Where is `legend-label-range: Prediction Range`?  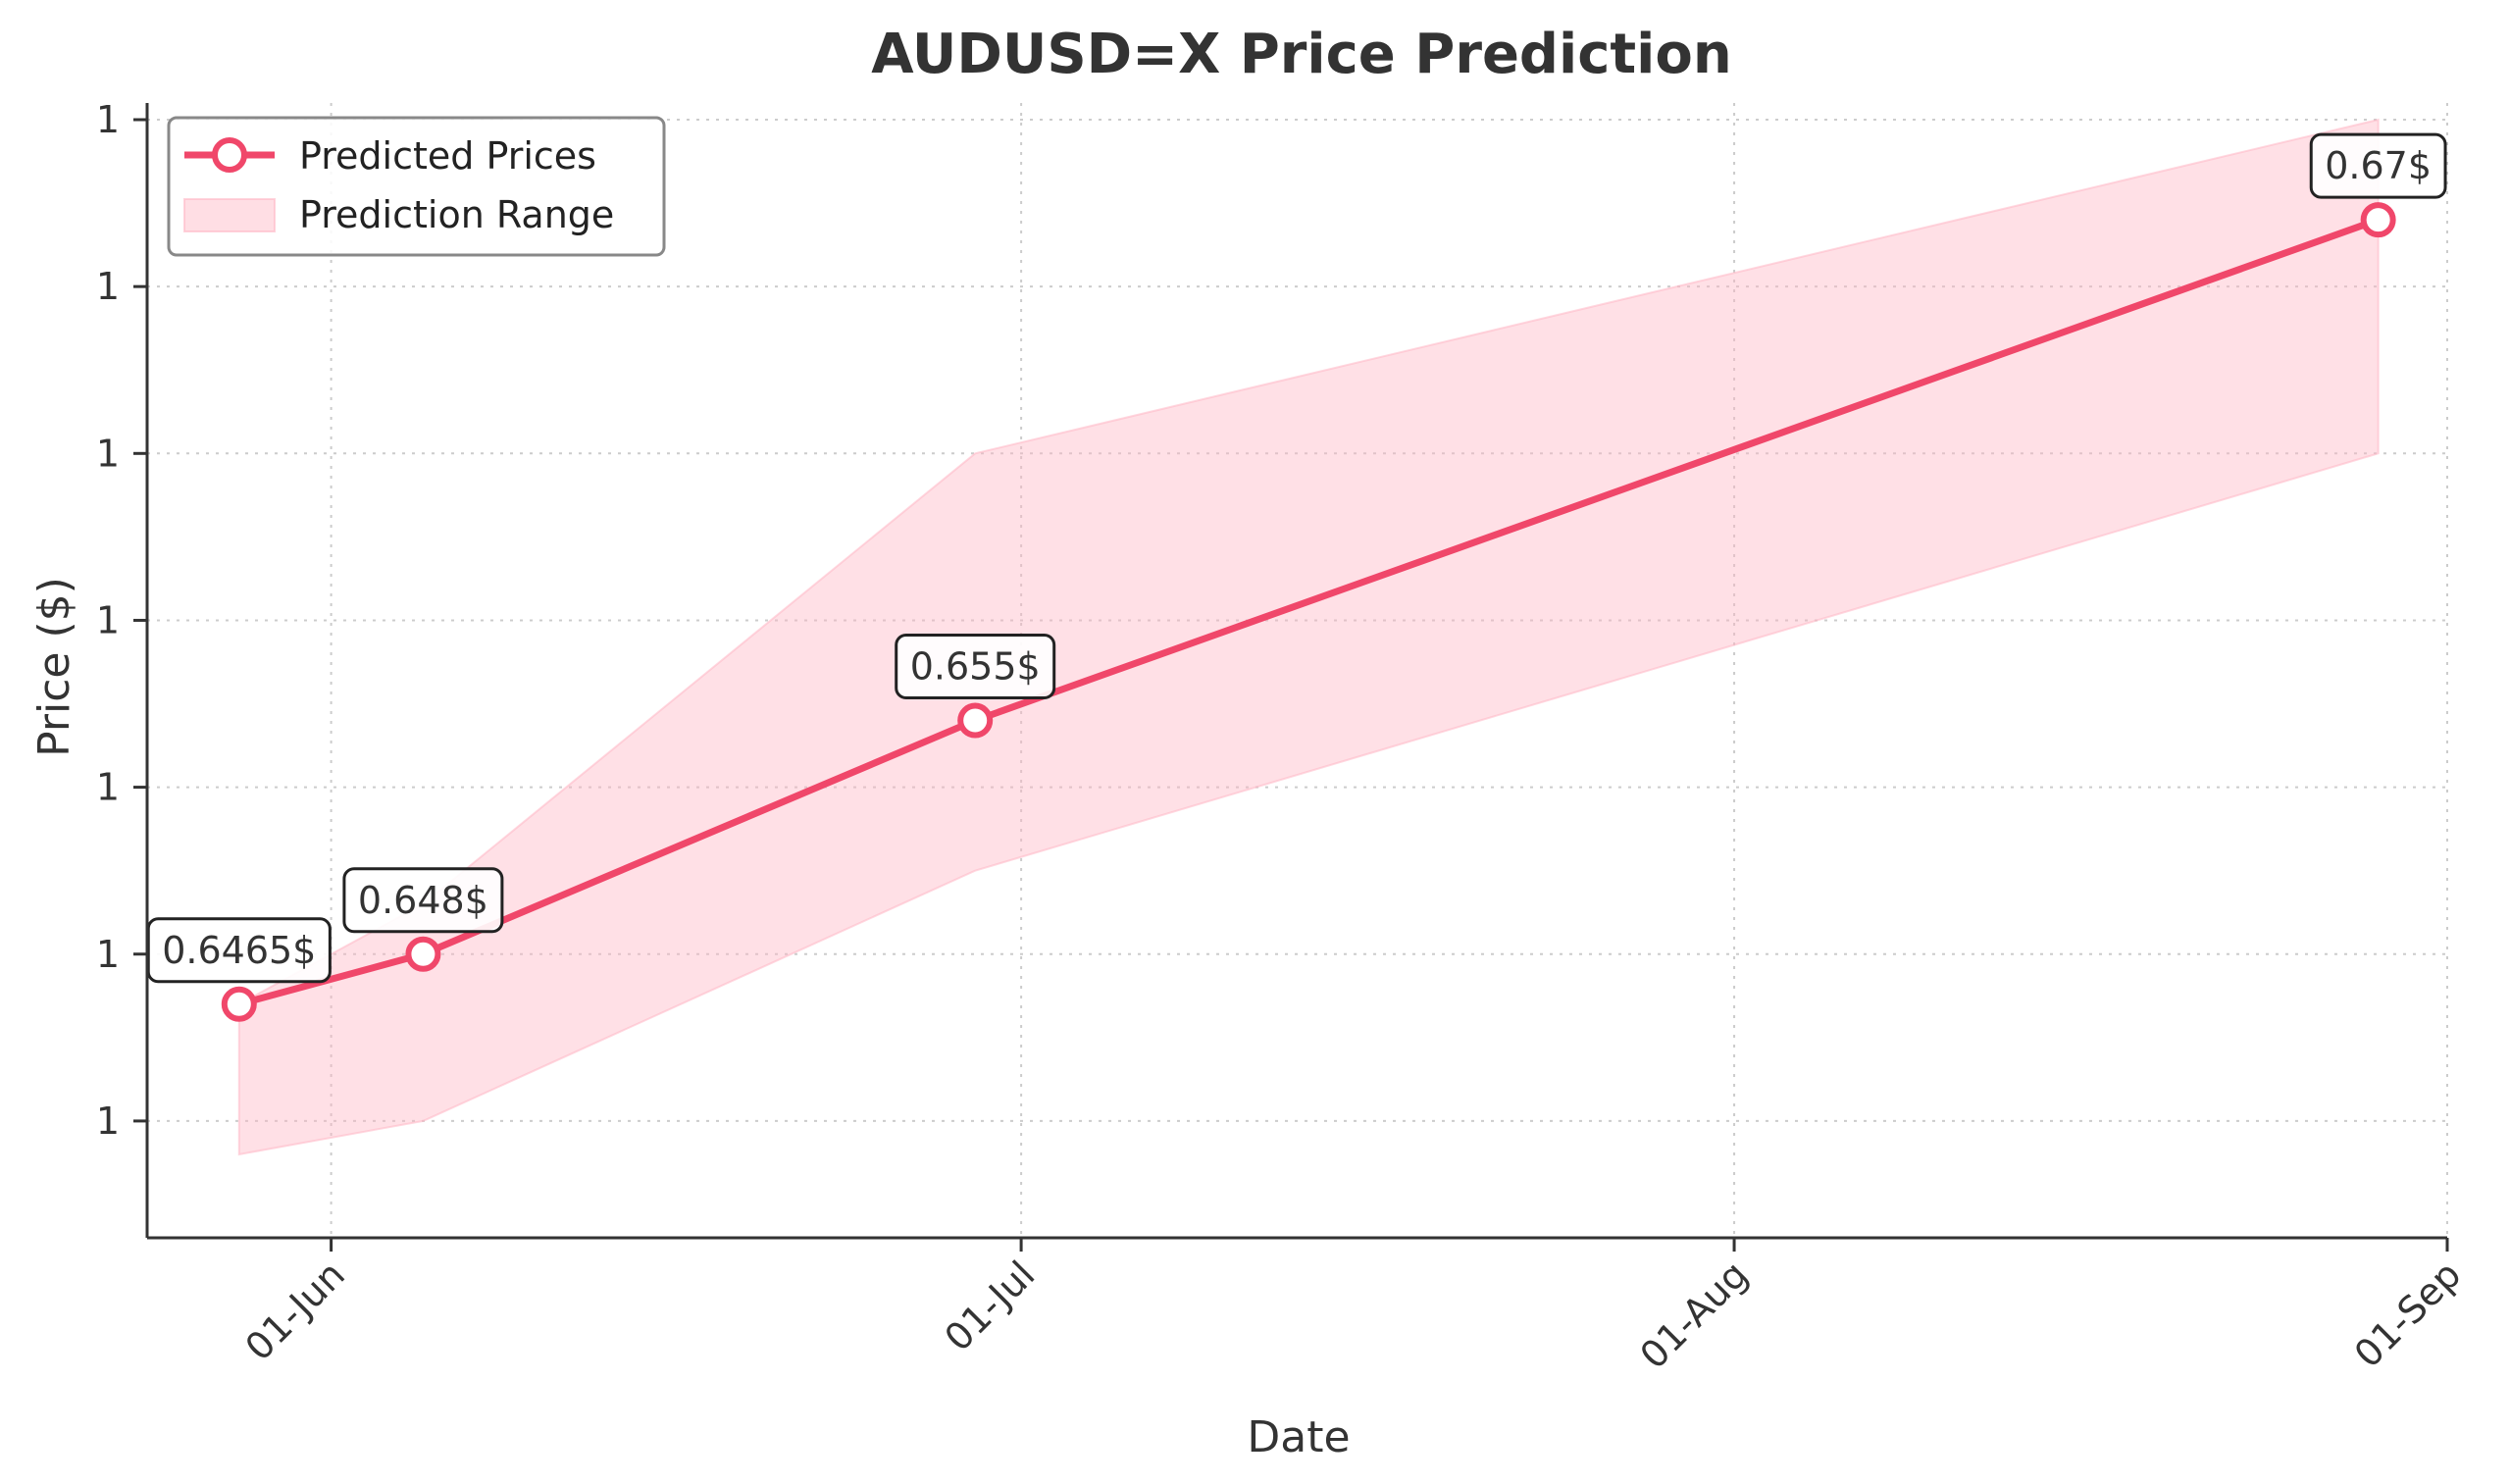 legend-label-range: Prediction Range is located at coordinates (456, 214).